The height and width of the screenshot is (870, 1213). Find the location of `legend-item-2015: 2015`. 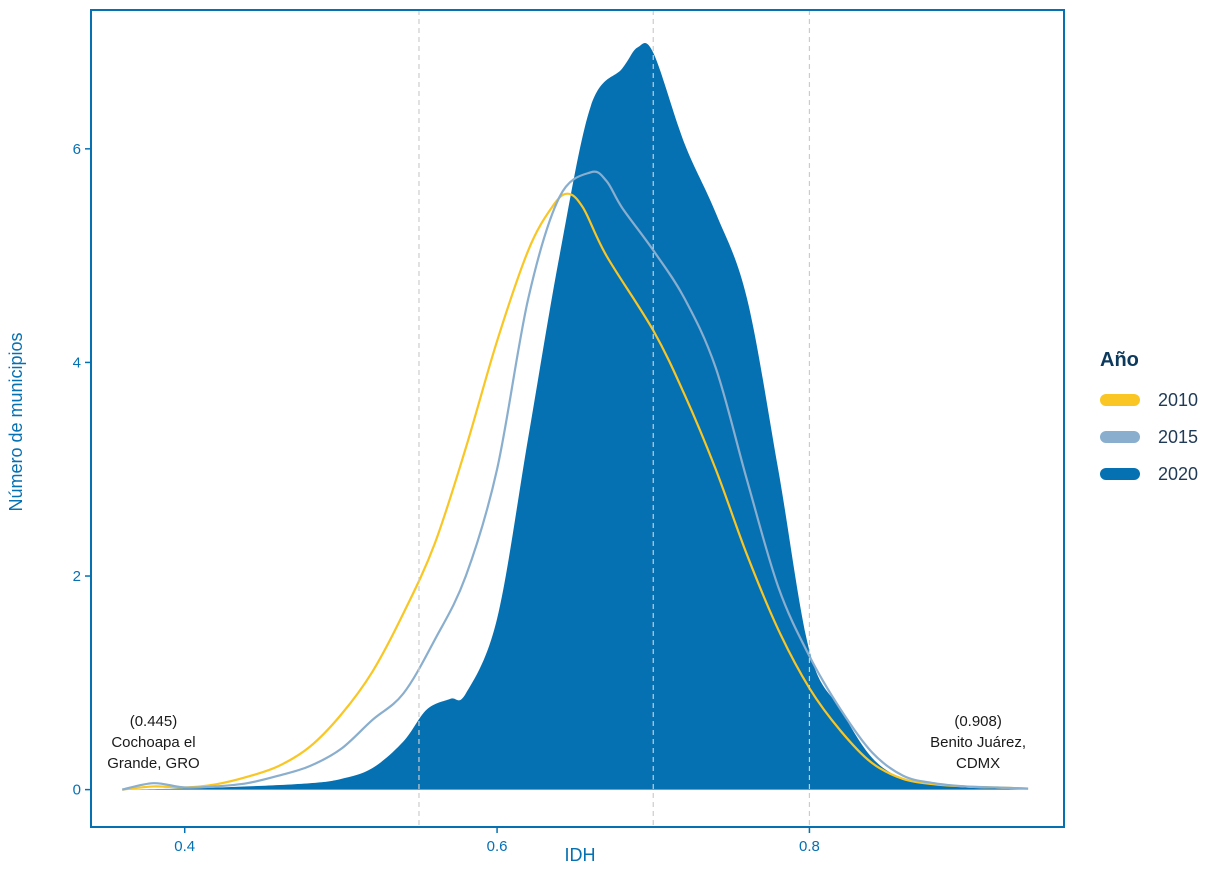

legend-item-2015: 2015 is located at coordinates (1149, 437).